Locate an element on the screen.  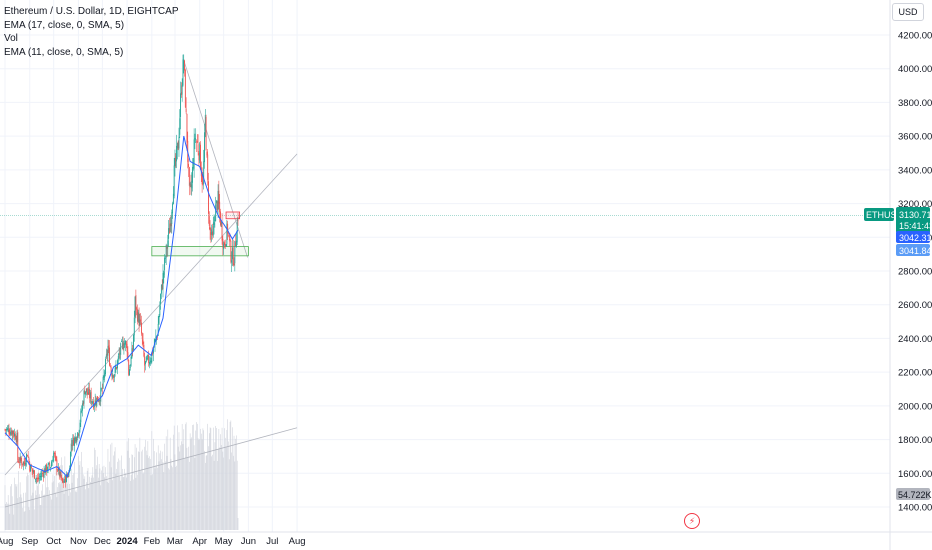
symbol-tag-bg is located at coordinates (879, 214).